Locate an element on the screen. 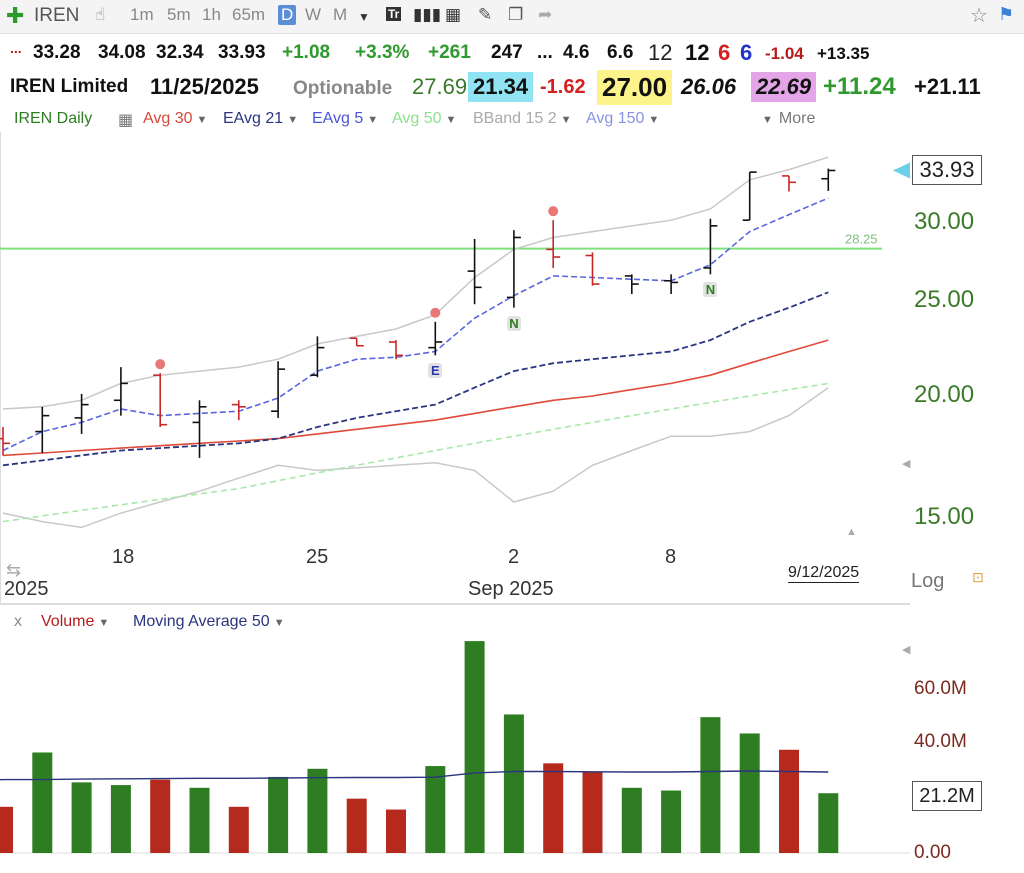 The height and width of the screenshot is (873, 1024). timeframe-5m: 5m is located at coordinates (179, 14).